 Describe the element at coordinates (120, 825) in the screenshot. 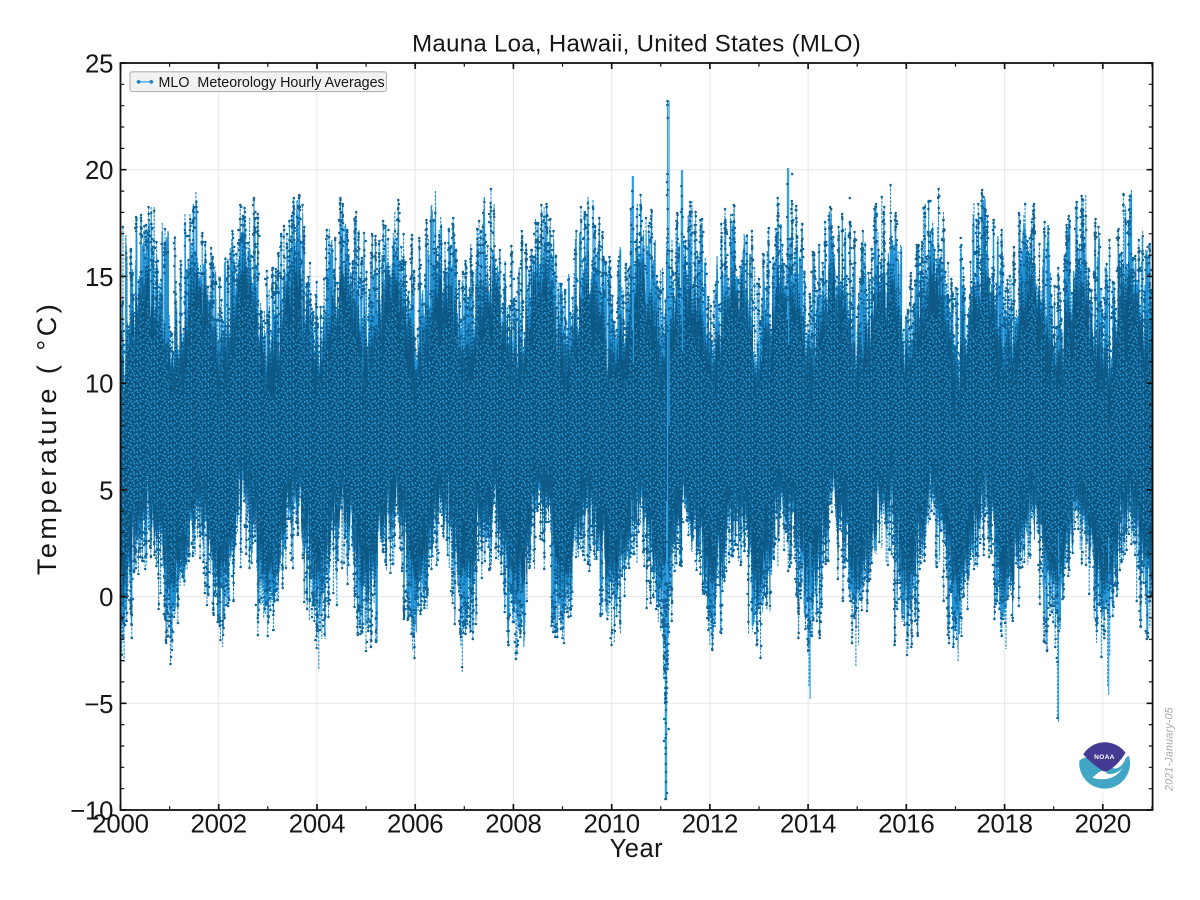

I see `svg-text: 2000` at that location.